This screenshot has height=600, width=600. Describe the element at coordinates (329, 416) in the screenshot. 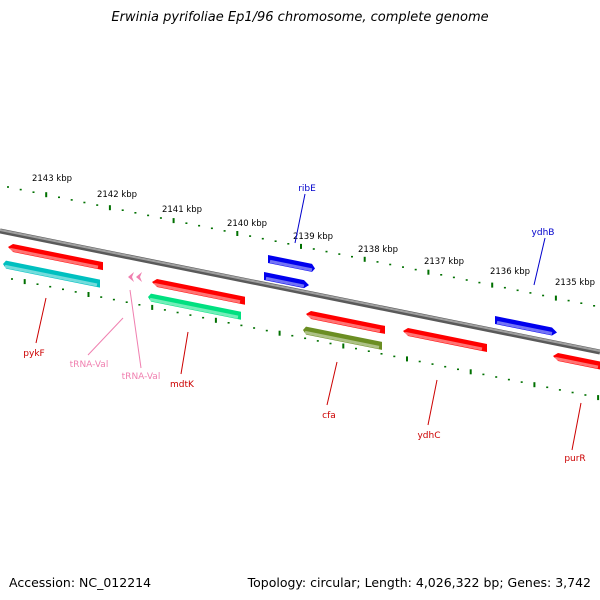

I see `gene-label: cfa` at that location.